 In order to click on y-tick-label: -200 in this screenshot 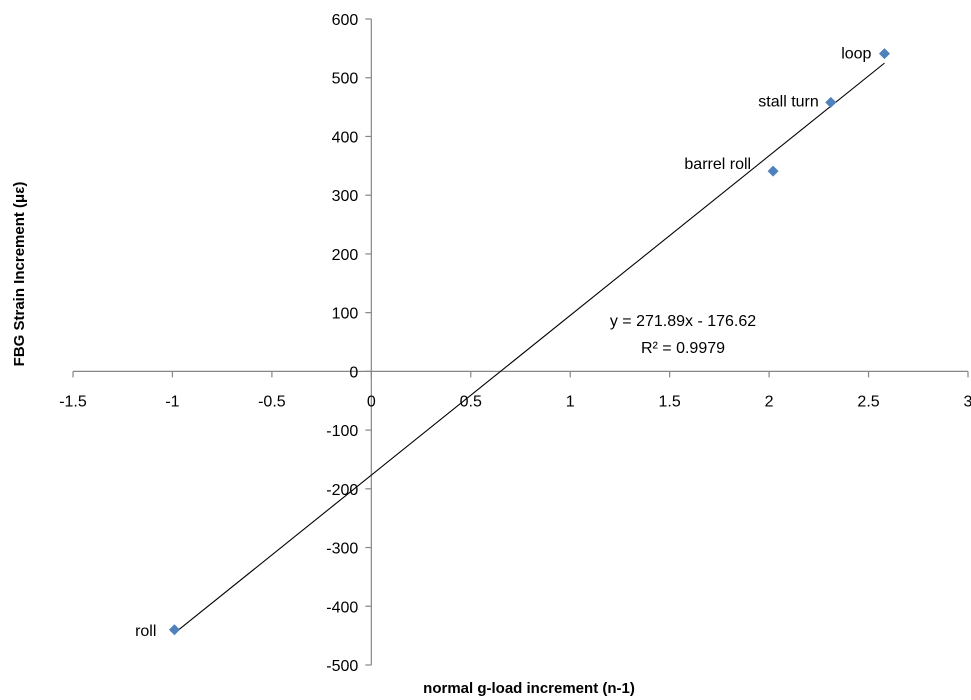, I will do `click(342, 490)`.